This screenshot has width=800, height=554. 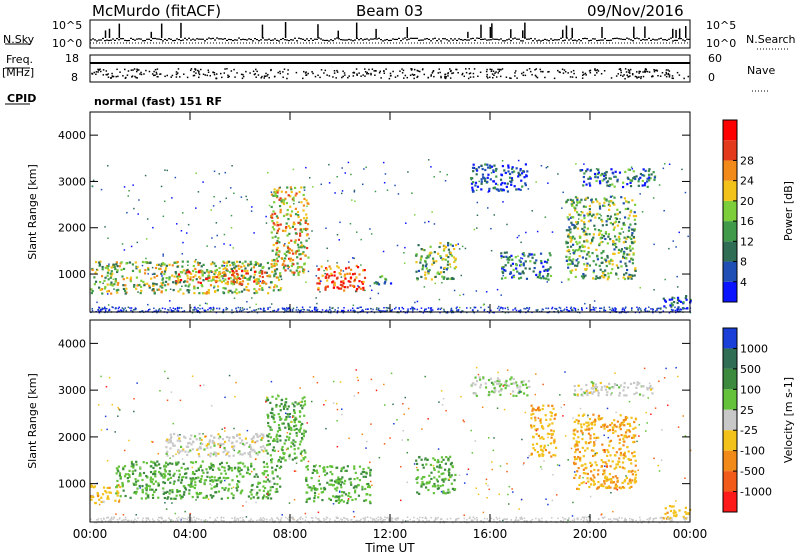 What do you see at coordinates (711, 77) in the screenshot?
I see `nave-tick-low: 0` at bounding box center [711, 77].